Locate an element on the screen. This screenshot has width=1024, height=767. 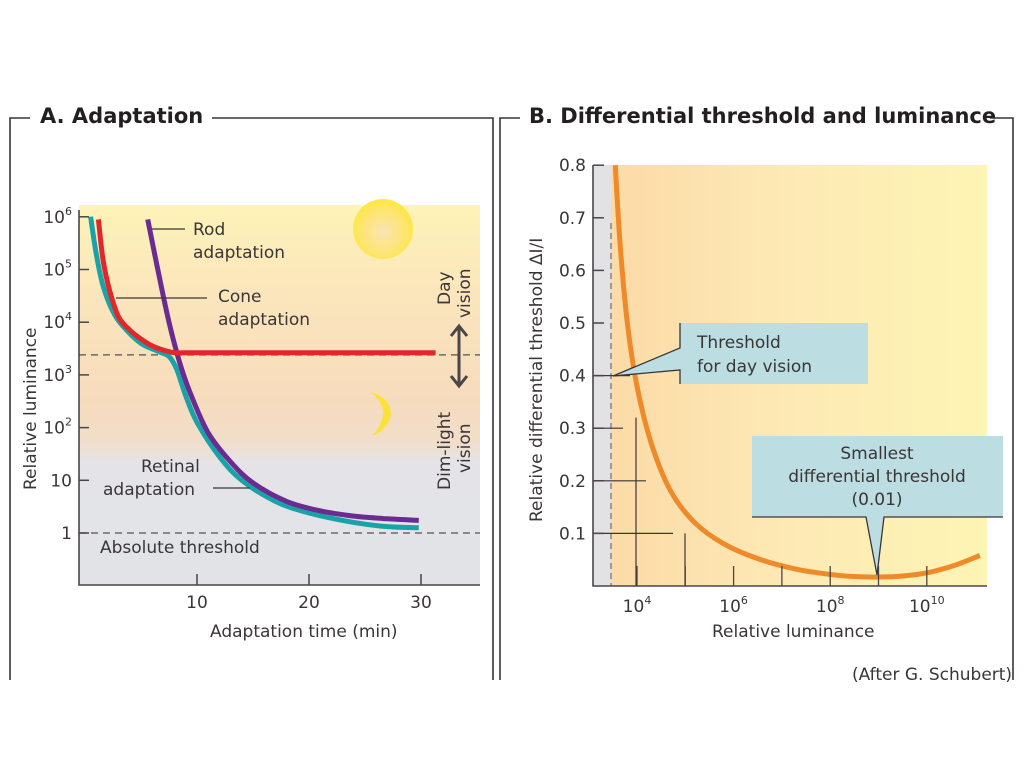
double-arrow-icon is located at coordinates (459, 356).